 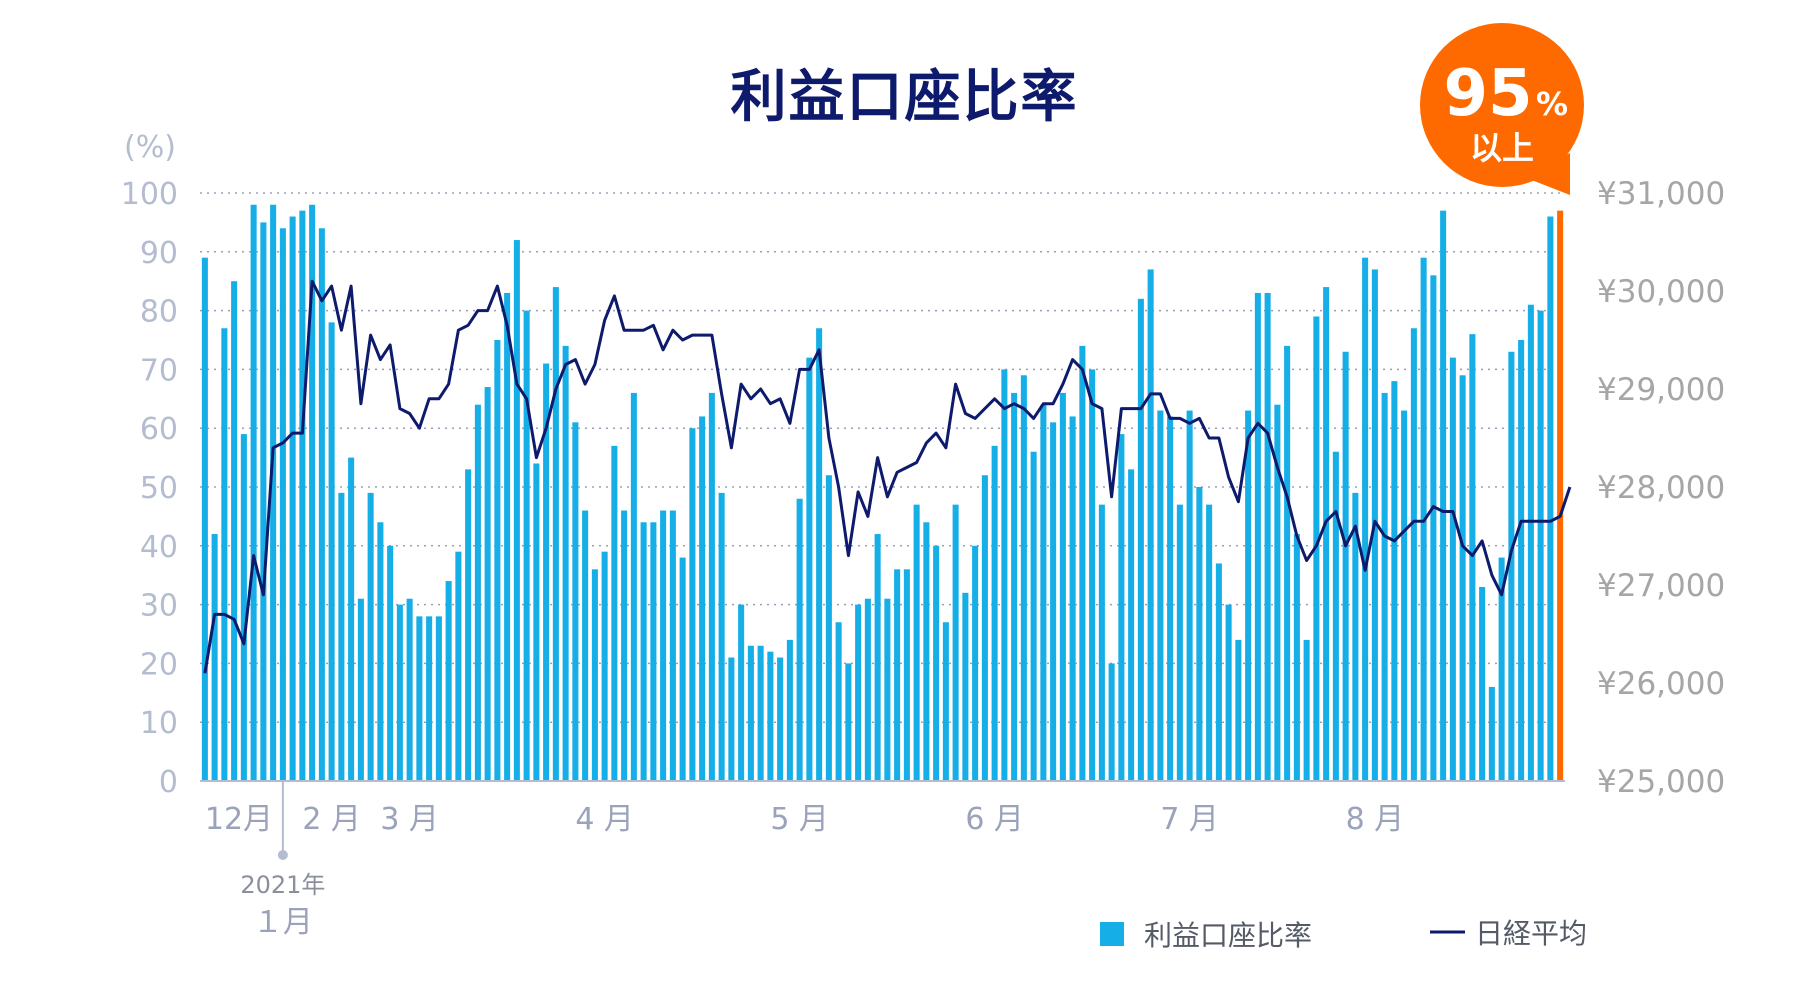 I want to click on chart-title: 利益口座比率, so click(x=904, y=97).